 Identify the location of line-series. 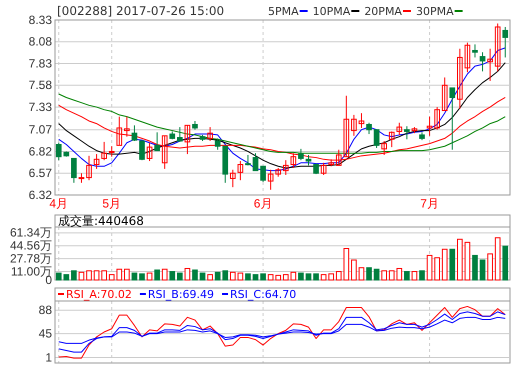
(282, 332).